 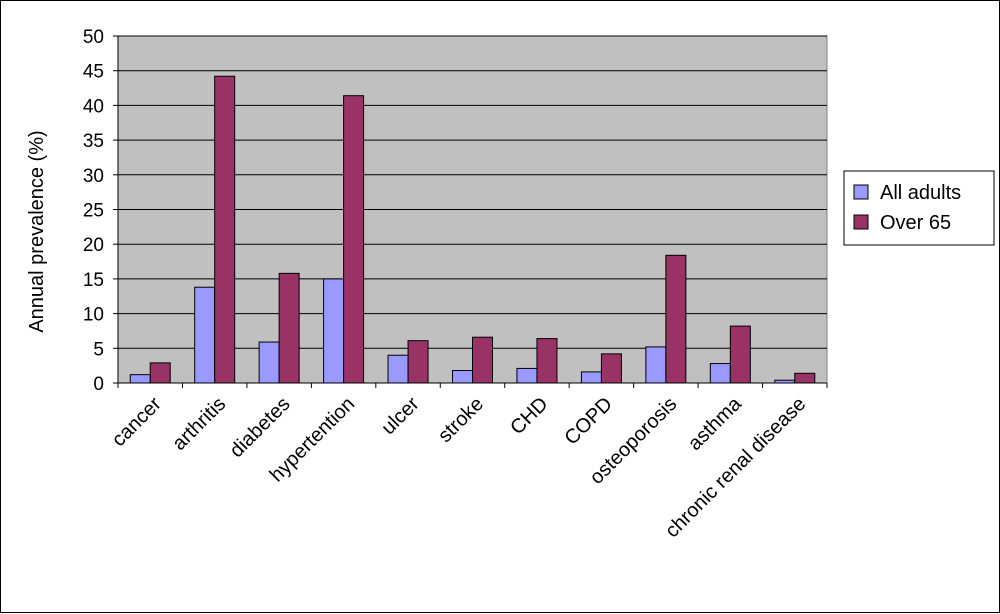 What do you see at coordinates (93, 141) in the screenshot?
I see `y-tick-label: 35` at bounding box center [93, 141].